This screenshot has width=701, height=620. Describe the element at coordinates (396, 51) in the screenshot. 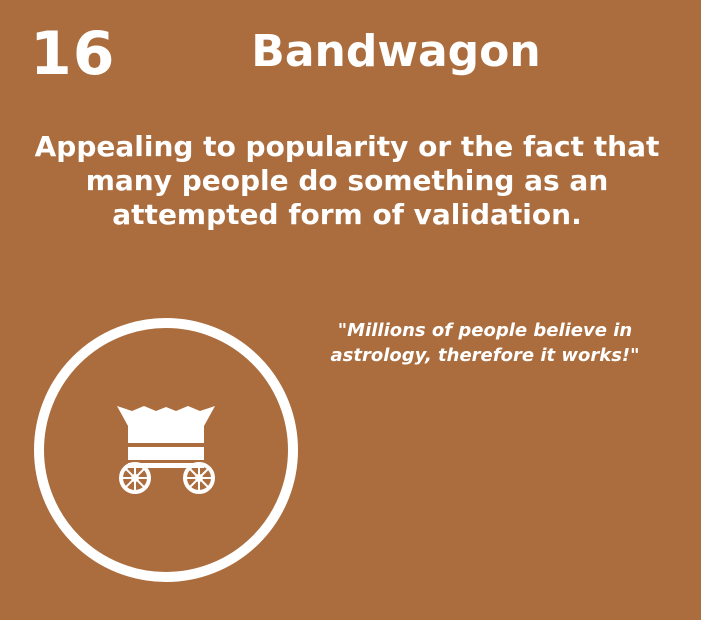

I see `card-title: Bandwagon` at that location.